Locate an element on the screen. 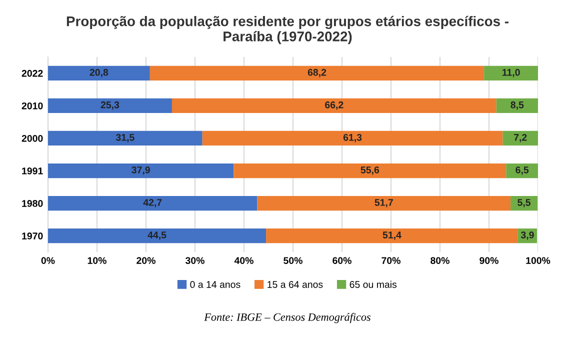 Image resolution: width=575 pixels, height=344 pixels. data-label: 11,0 is located at coordinates (511, 73).